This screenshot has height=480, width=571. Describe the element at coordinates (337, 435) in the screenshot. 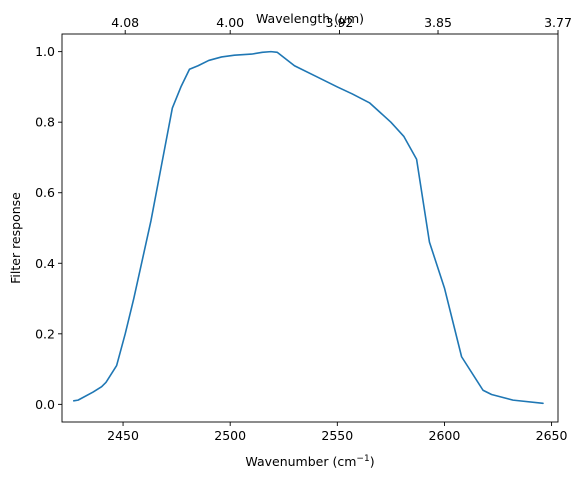

I see `x-tick-label: 2550` at that location.